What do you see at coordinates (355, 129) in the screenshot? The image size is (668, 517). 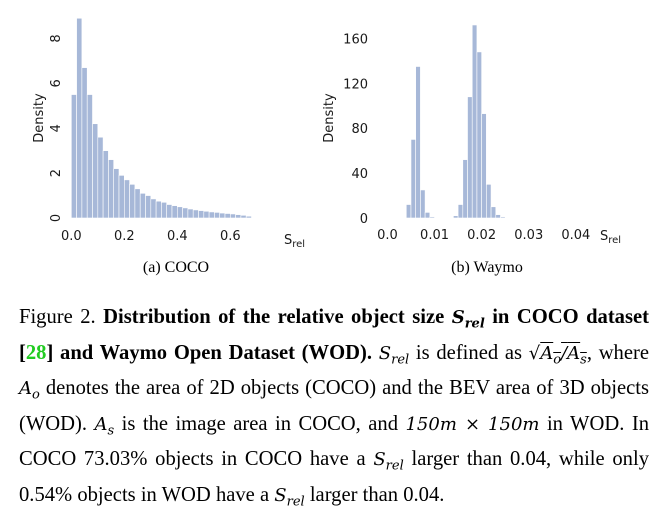 I see `yticks-waymo: 0 40 80 120 160` at bounding box center [355, 129].